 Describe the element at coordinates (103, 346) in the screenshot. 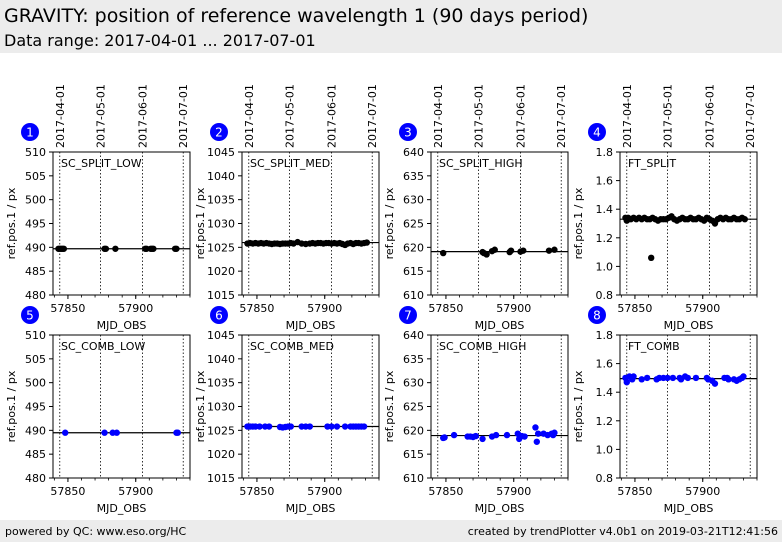

I see `panel-title: SC_COMB_LOW` at that location.